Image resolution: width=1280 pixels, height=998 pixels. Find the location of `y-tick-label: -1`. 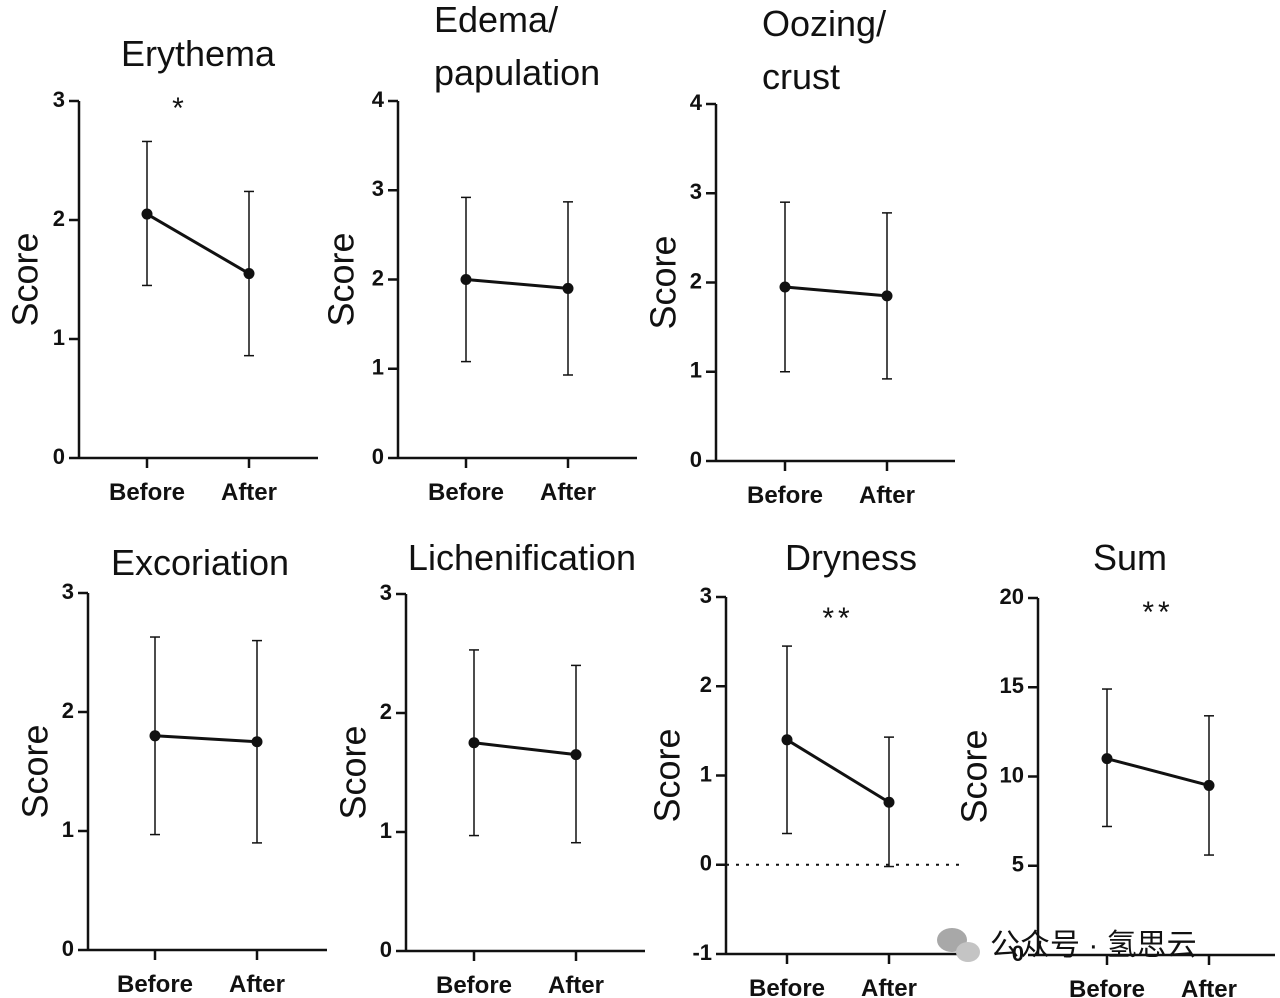

y-tick-label: -1 is located at coordinates (702, 952).